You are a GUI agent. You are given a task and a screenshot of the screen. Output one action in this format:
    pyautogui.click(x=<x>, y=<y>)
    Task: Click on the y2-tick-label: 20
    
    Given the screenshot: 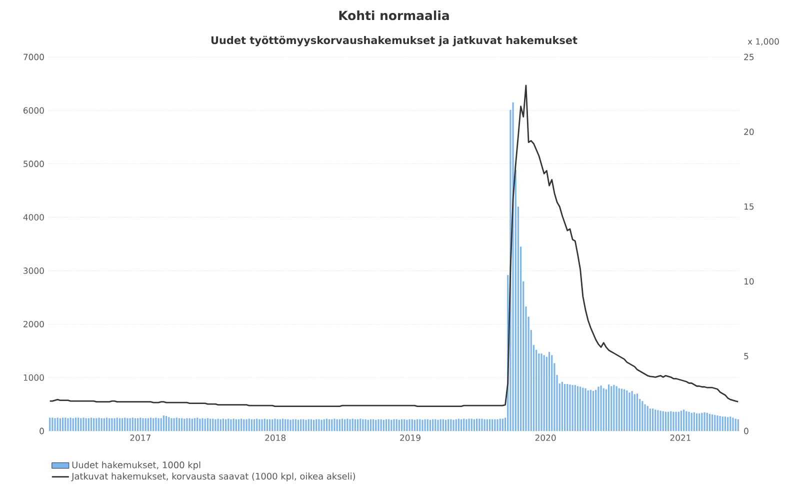 What is the action you would take?
    pyautogui.click(x=749, y=132)
    